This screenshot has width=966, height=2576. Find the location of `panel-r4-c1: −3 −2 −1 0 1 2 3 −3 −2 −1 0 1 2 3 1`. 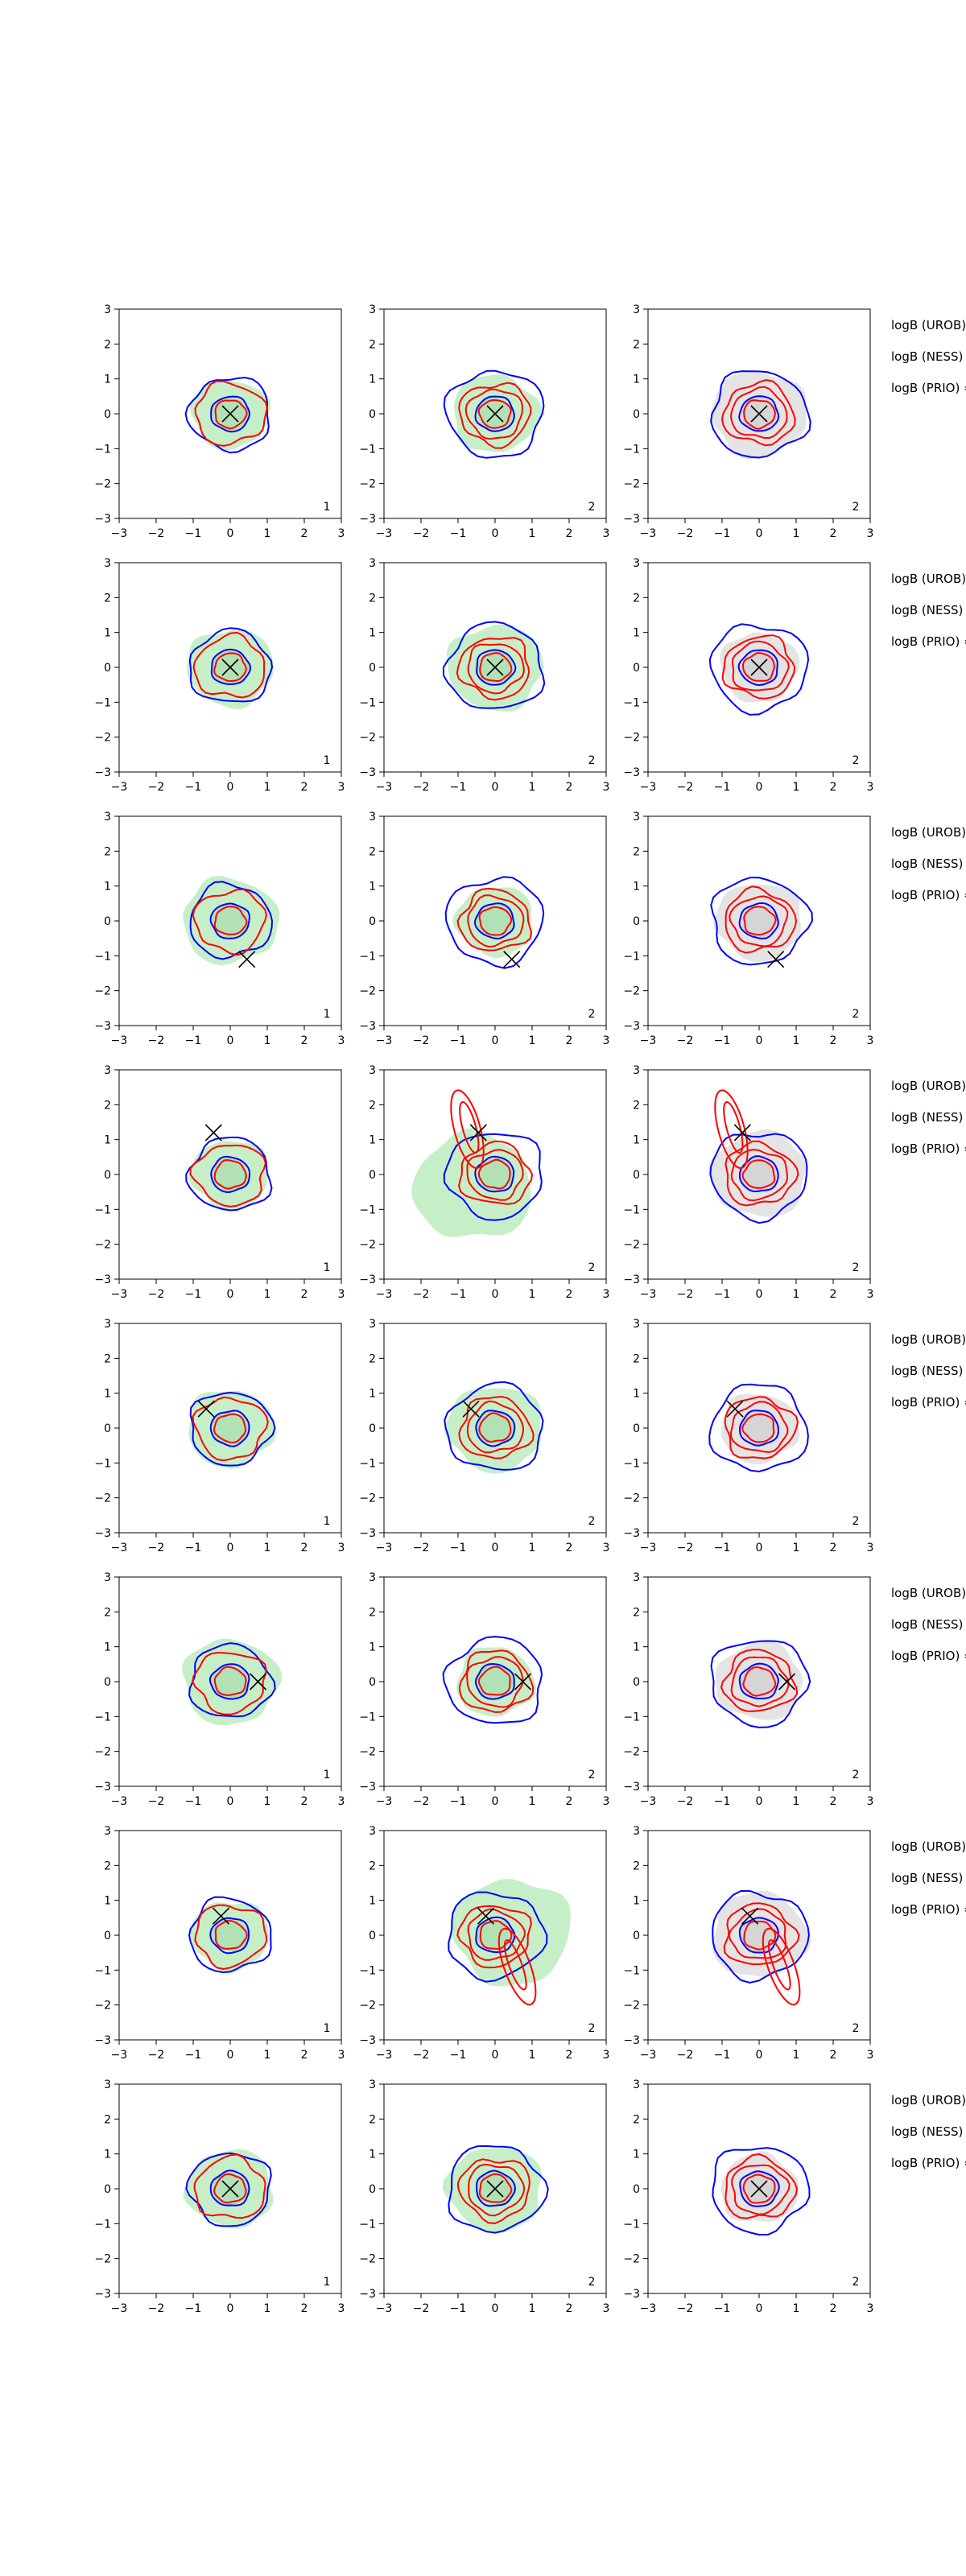

panel-r4-c1: −3 −2 −1 0 1 2 3 −3 −2 −1 0 1 2 3 1 is located at coordinates (219, 1182).